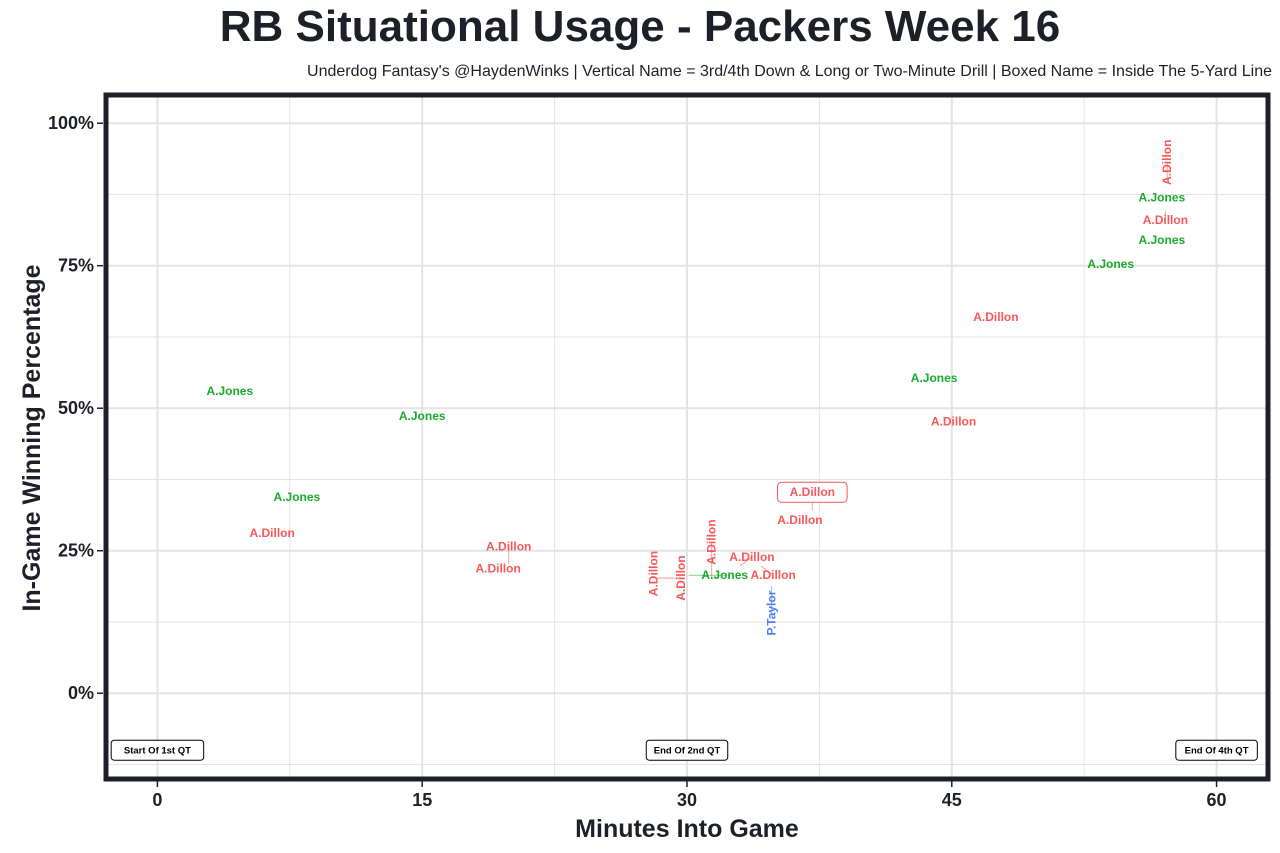  Describe the element at coordinates (76, 551) in the screenshot. I see `y-tick-label: 25%` at that location.